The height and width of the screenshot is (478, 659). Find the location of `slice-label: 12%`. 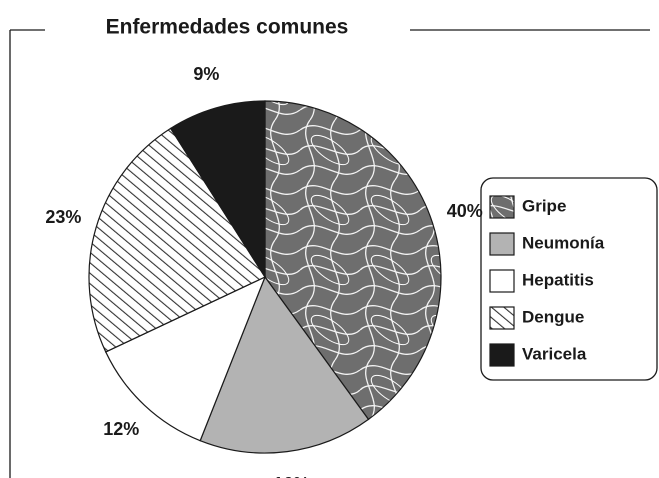

slice-label: 12% is located at coordinates (121, 429).